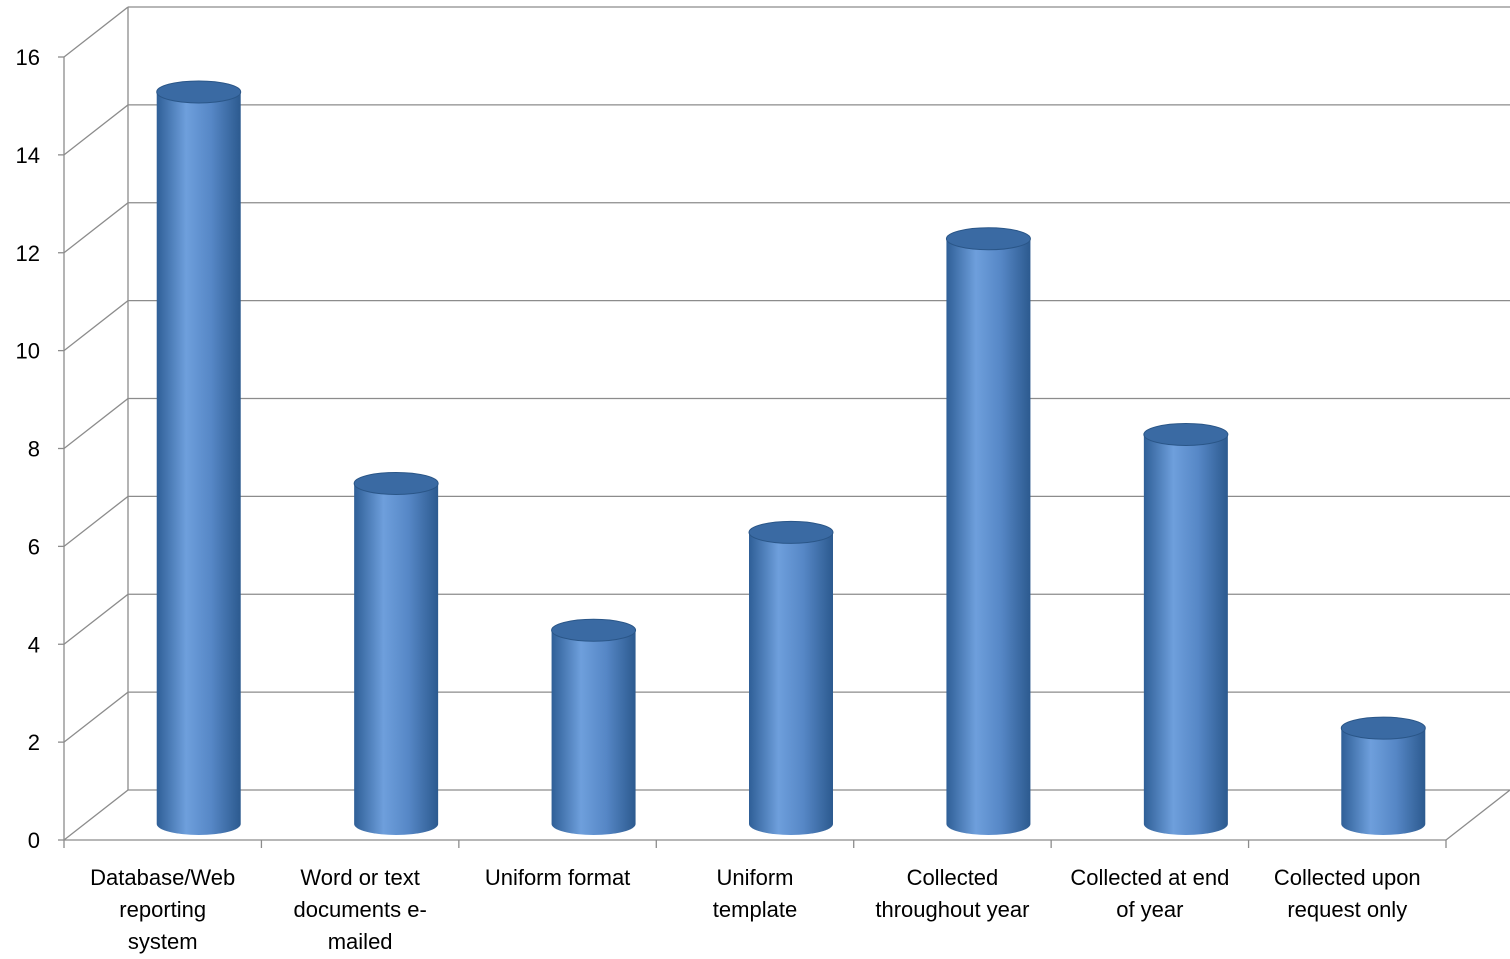 The width and height of the screenshot is (1510, 959). What do you see at coordinates (1149, 877) in the screenshot?
I see `x-tick-label-line: Collected at end` at bounding box center [1149, 877].